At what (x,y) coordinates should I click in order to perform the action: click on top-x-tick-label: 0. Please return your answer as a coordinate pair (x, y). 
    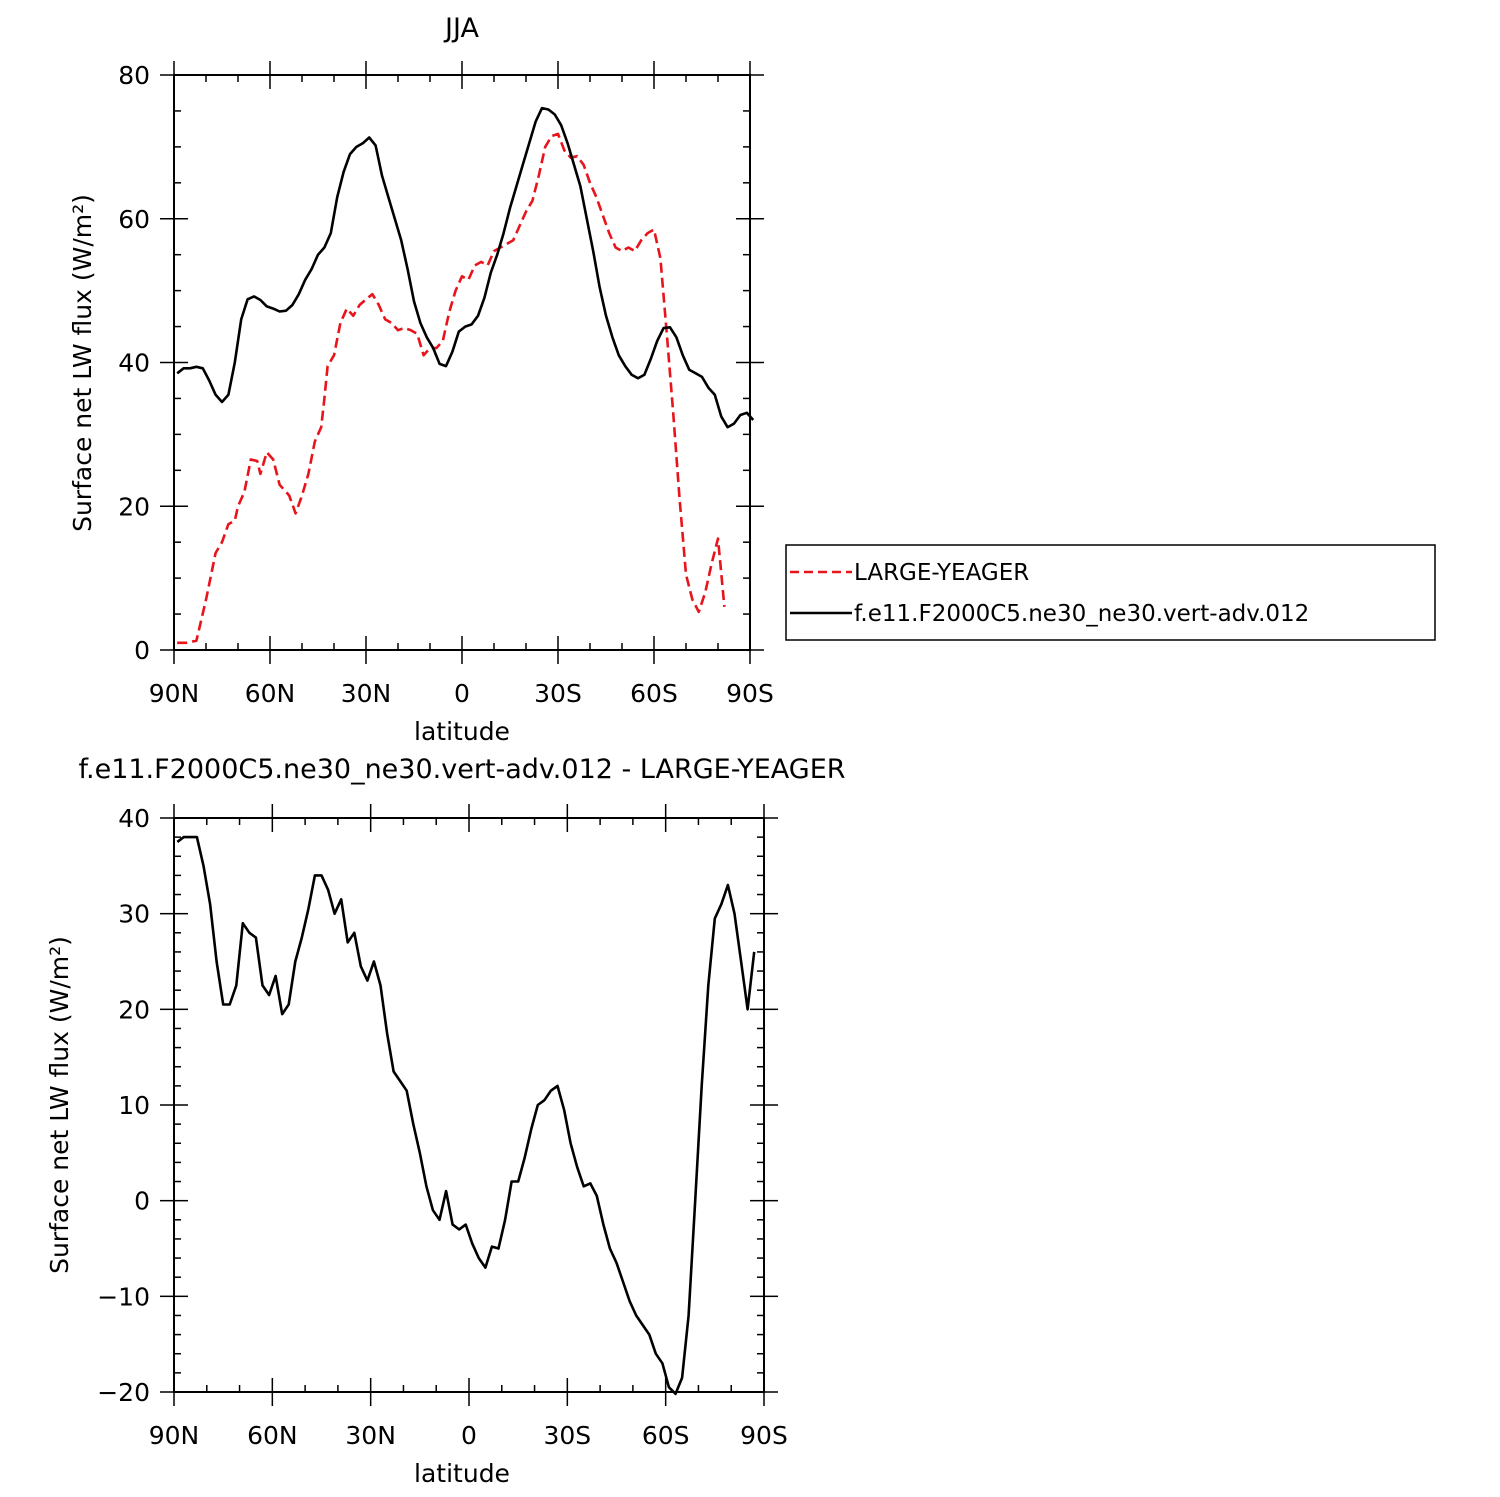
    Looking at the image, I should click on (462, 693).